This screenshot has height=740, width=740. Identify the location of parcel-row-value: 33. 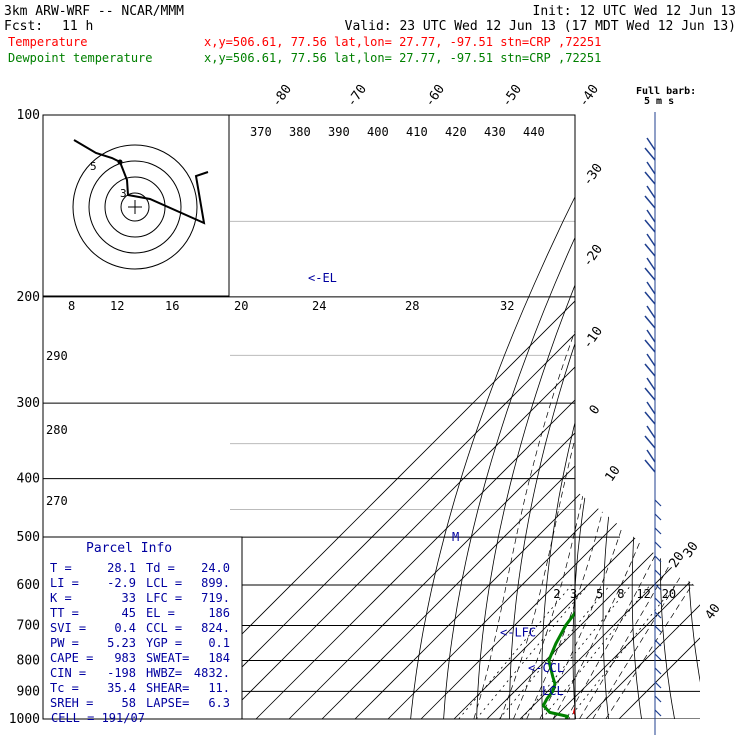
(129, 598).